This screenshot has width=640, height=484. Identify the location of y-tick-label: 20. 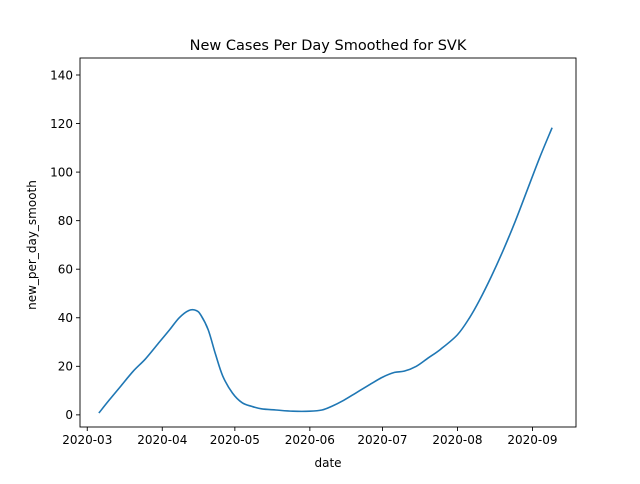
(65, 367).